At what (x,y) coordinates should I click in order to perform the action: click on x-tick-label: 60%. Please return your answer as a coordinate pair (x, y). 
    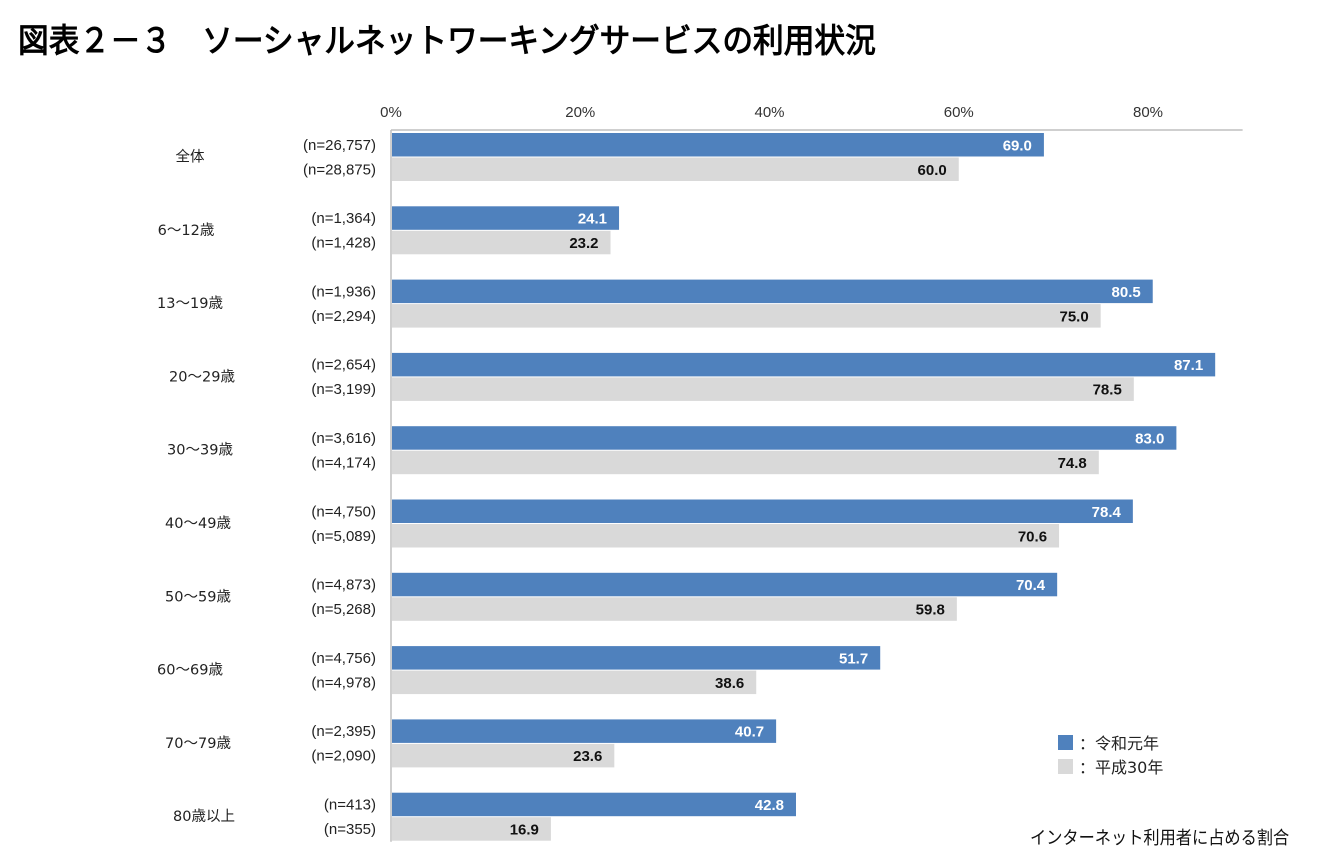
    Looking at the image, I should click on (959, 112).